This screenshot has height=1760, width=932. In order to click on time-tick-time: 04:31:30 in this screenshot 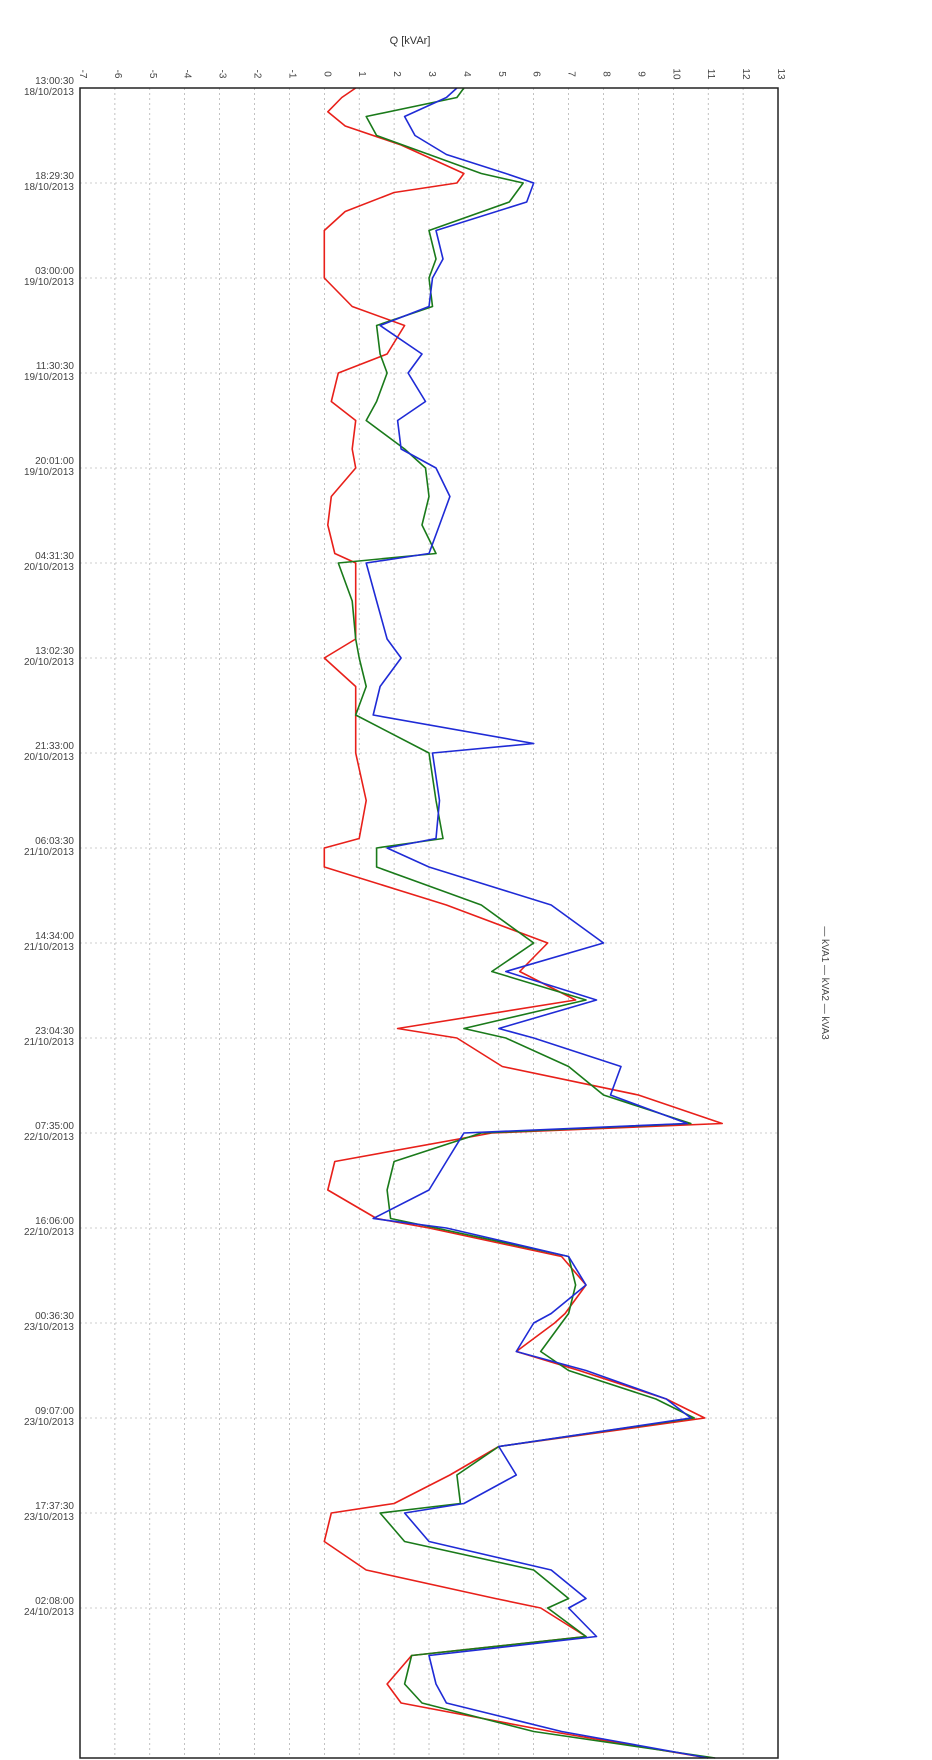, I will do `click(54, 556)`.